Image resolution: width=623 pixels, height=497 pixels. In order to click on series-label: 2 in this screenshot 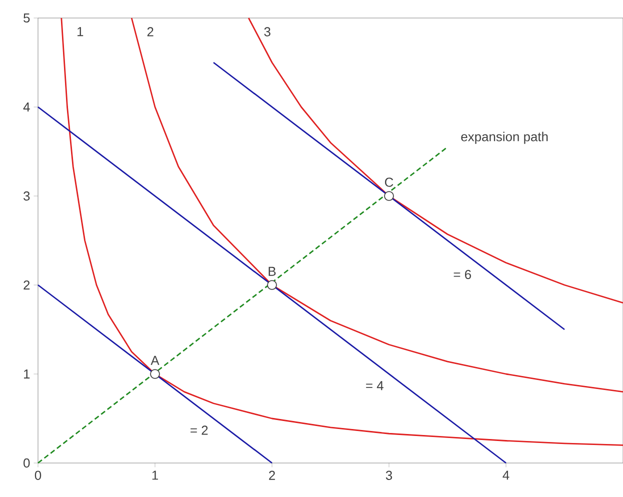, I will do `click(150, 31)`.